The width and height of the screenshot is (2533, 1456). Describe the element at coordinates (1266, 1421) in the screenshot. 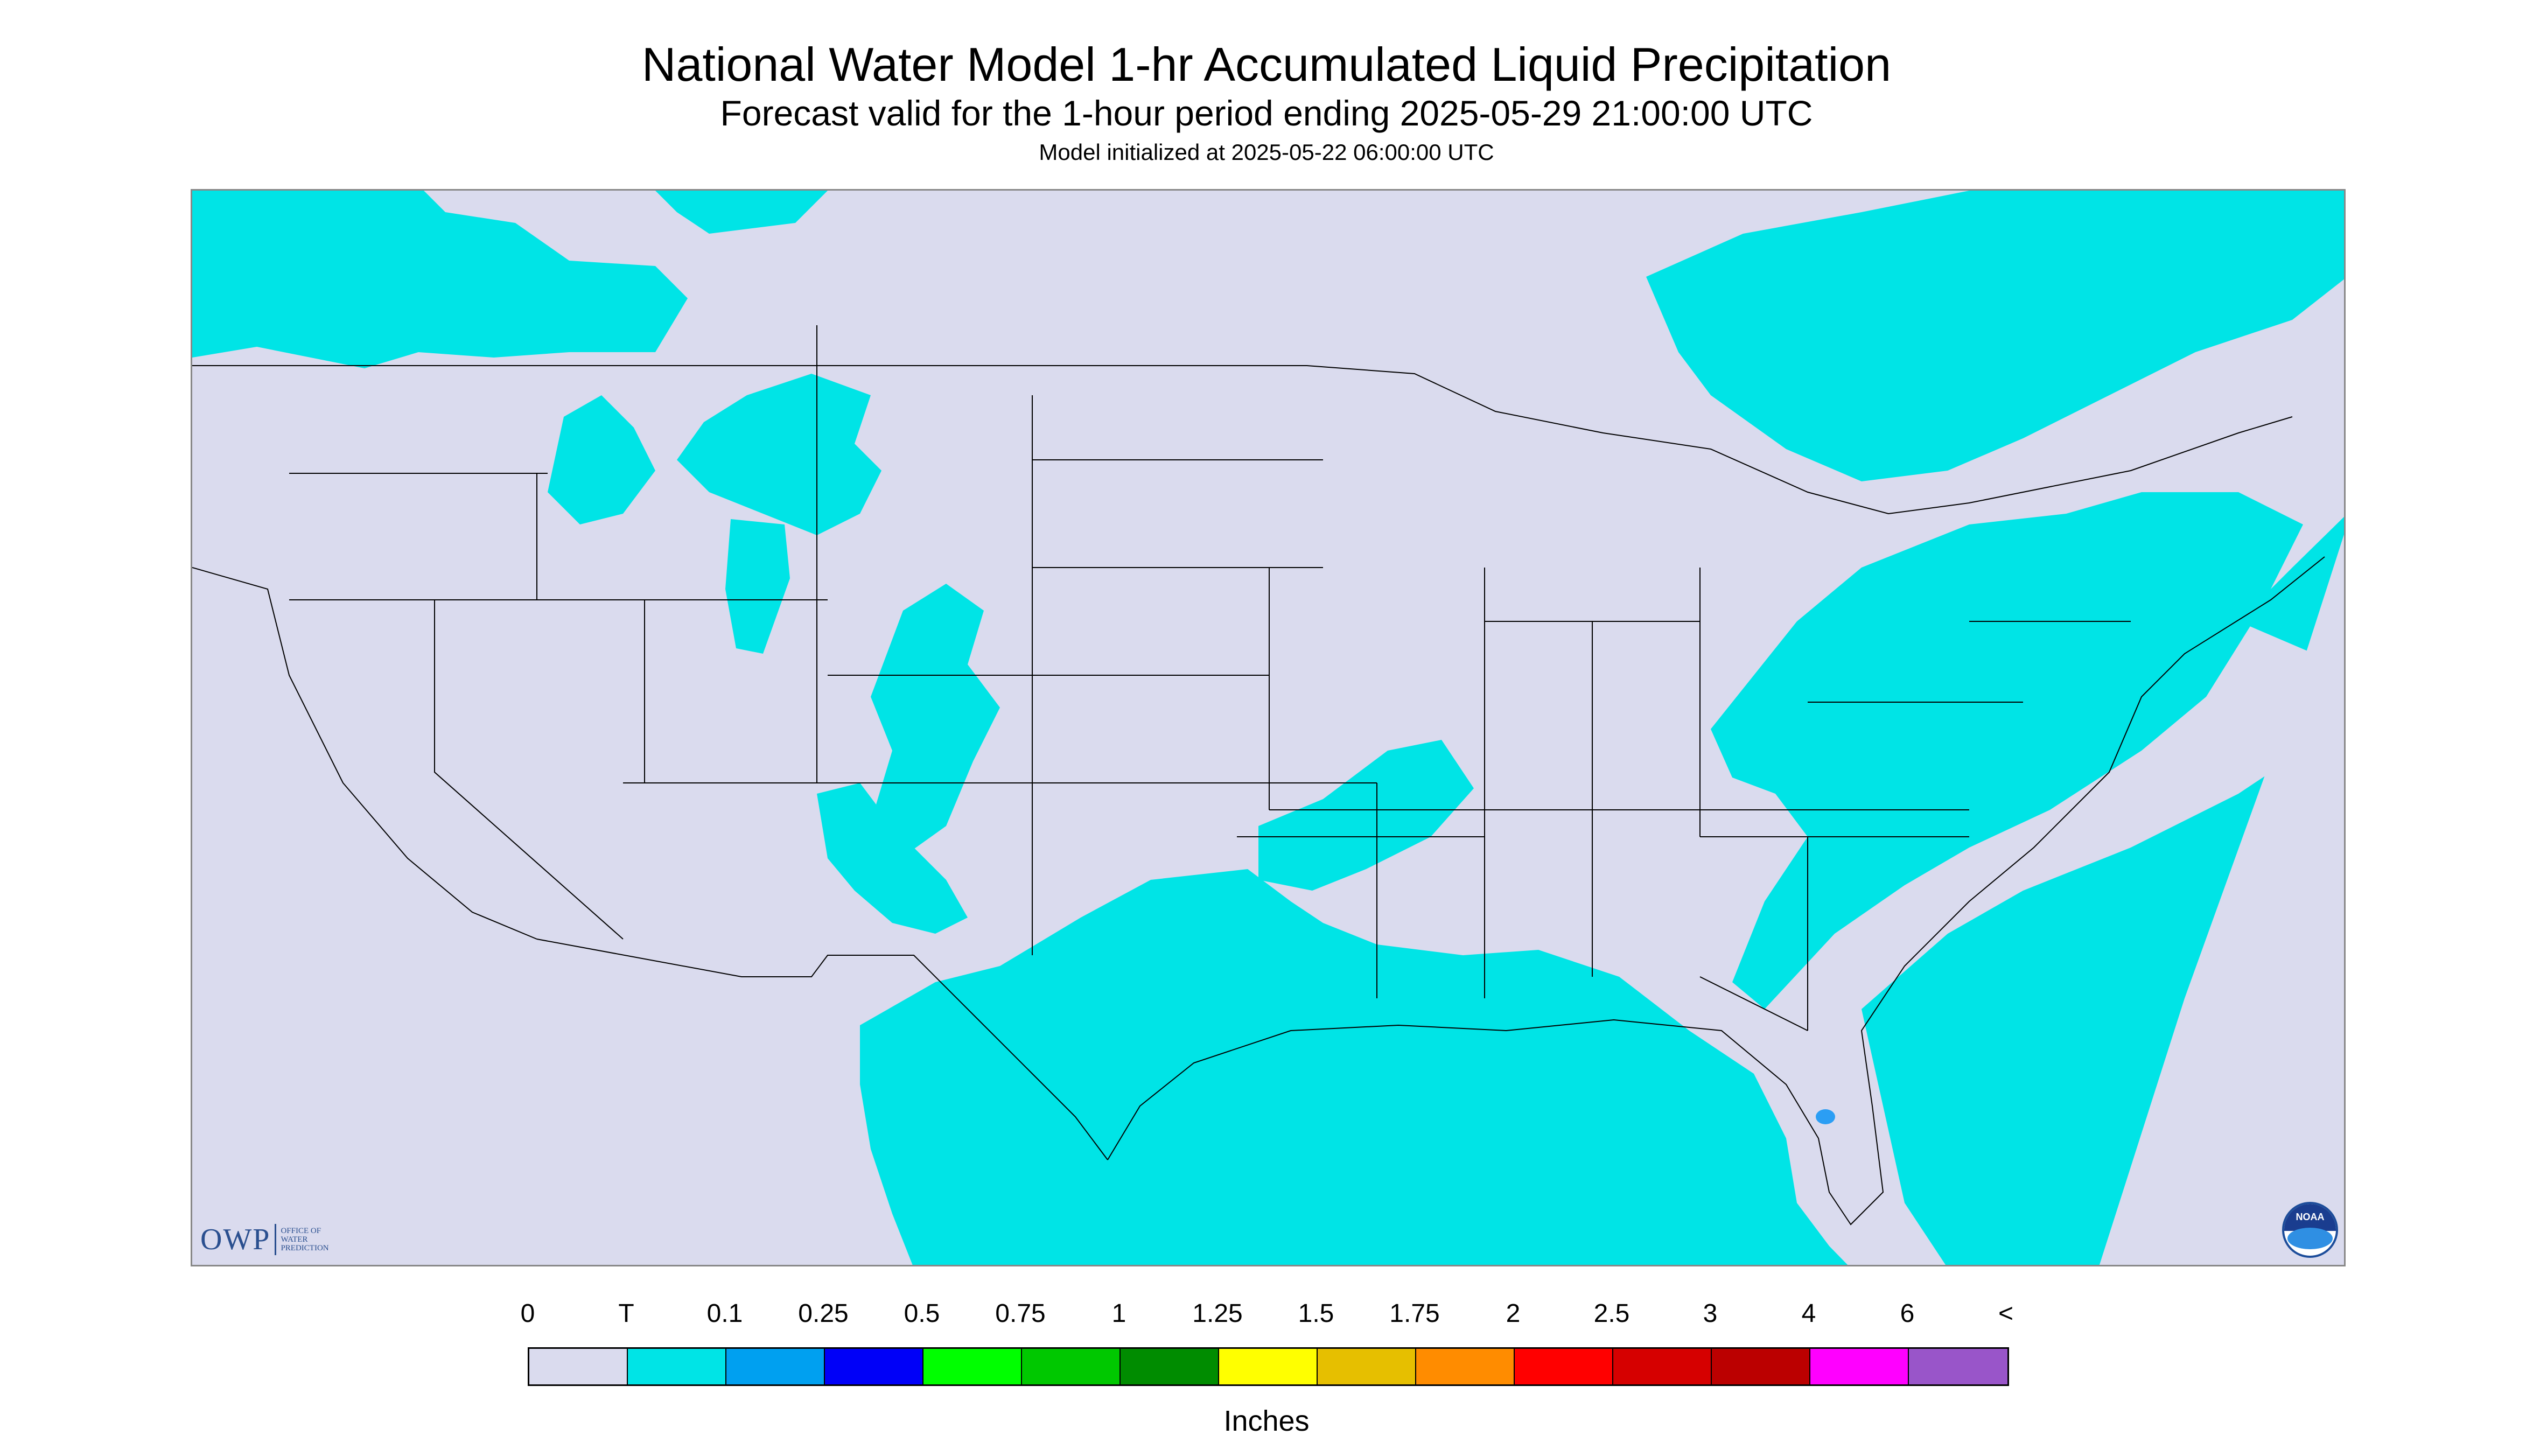

I see `legend-units: Inches` at that location.